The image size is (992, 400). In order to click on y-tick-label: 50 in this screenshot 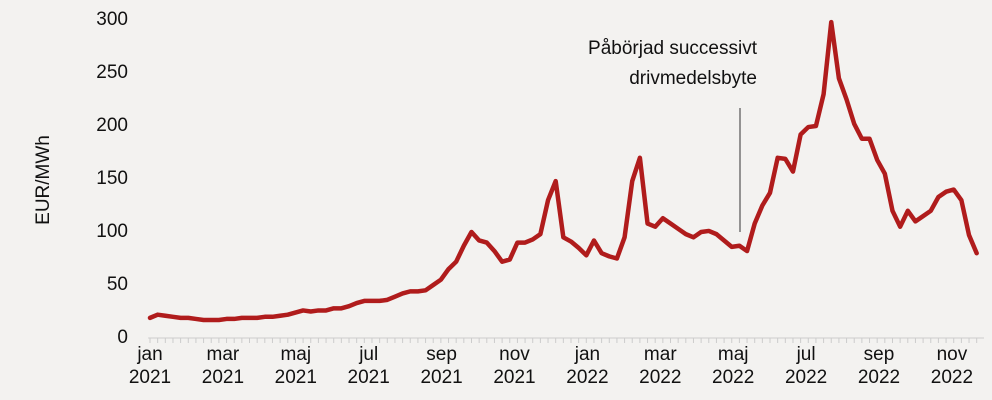, I will do `click(117, 284)`.